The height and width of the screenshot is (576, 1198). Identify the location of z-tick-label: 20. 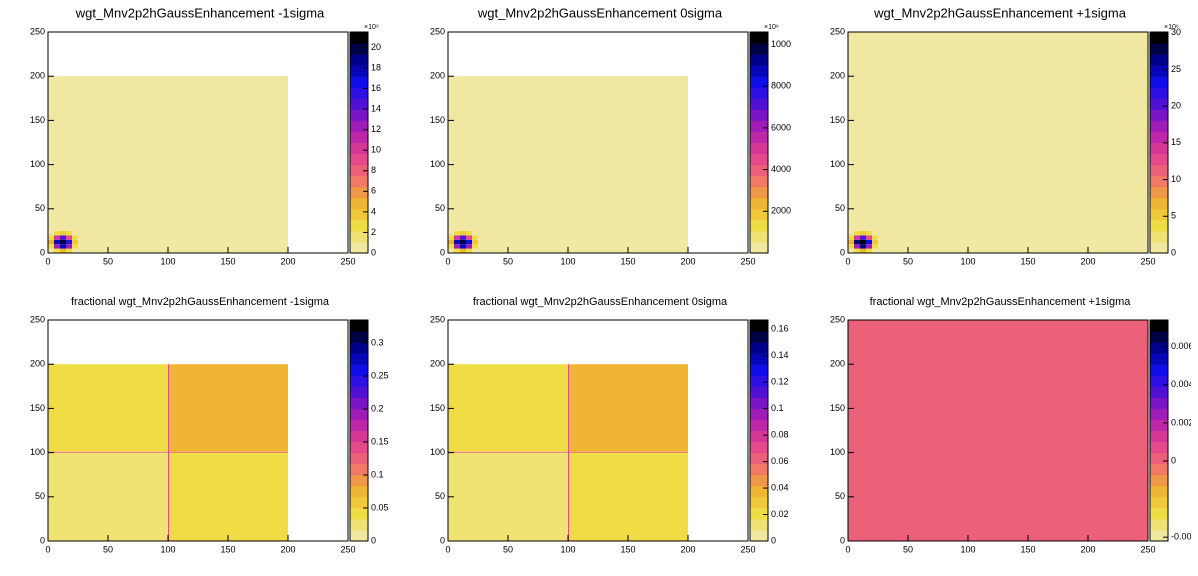
(1176, 106).